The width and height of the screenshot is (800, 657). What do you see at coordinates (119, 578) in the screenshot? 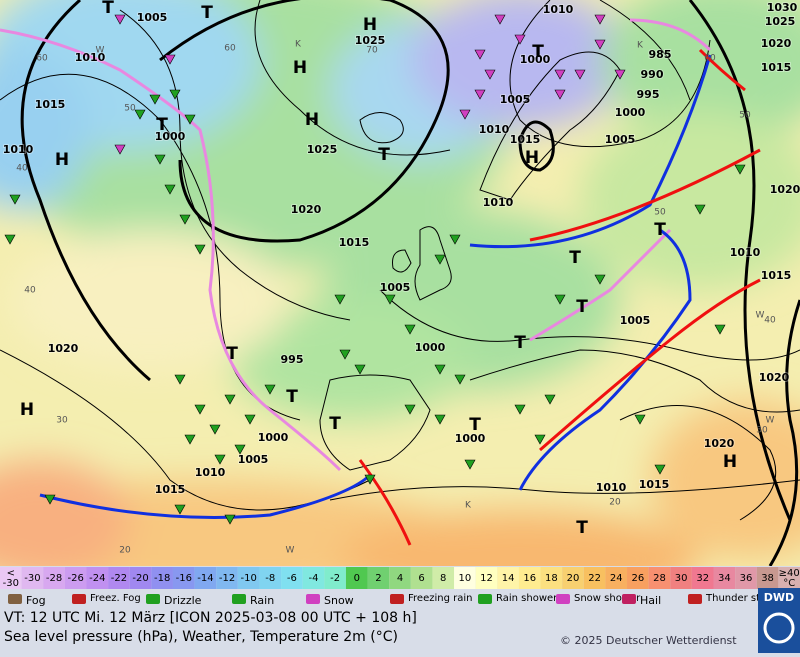
I see `scale-label: -22` at bounding box center [119, 578].